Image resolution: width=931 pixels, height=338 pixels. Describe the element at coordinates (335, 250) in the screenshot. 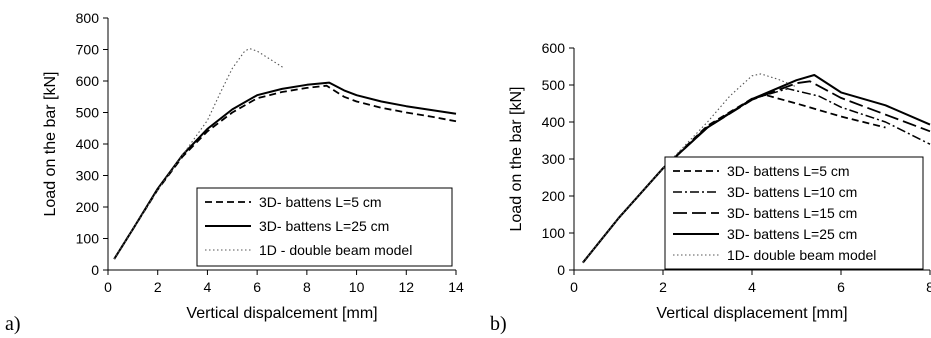

I see `legend-entry: 1D - double beam model` at that location.